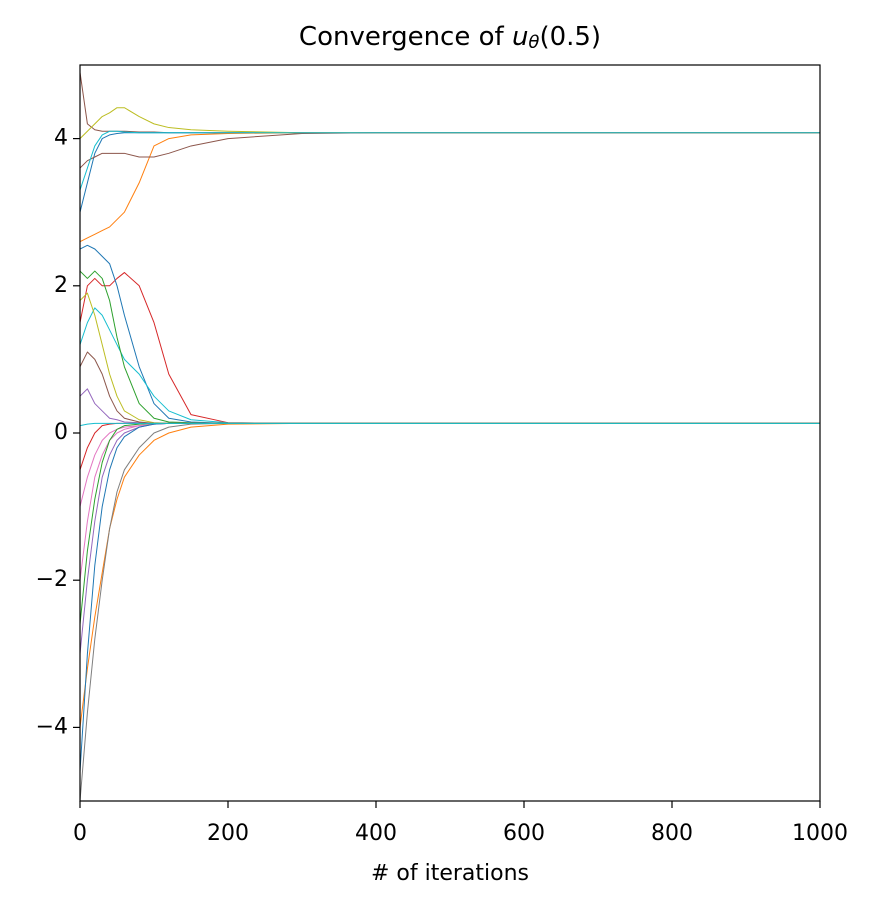 The width and height of the screenshot is (874, 910). What do you see at coordinates (570, 37) in the screenshot?
I see `title-suffix: (0.5)` at bounding box center [570, 37].